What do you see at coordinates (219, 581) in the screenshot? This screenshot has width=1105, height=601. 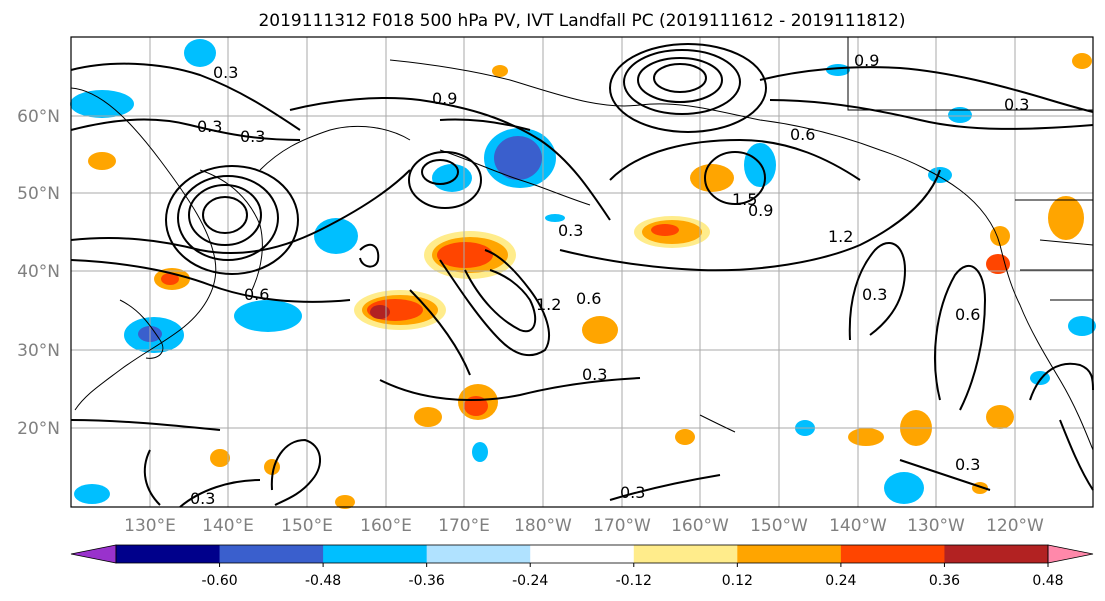 I see `colorbar-tick-label: -0.60` at bounding box center [219, 581].